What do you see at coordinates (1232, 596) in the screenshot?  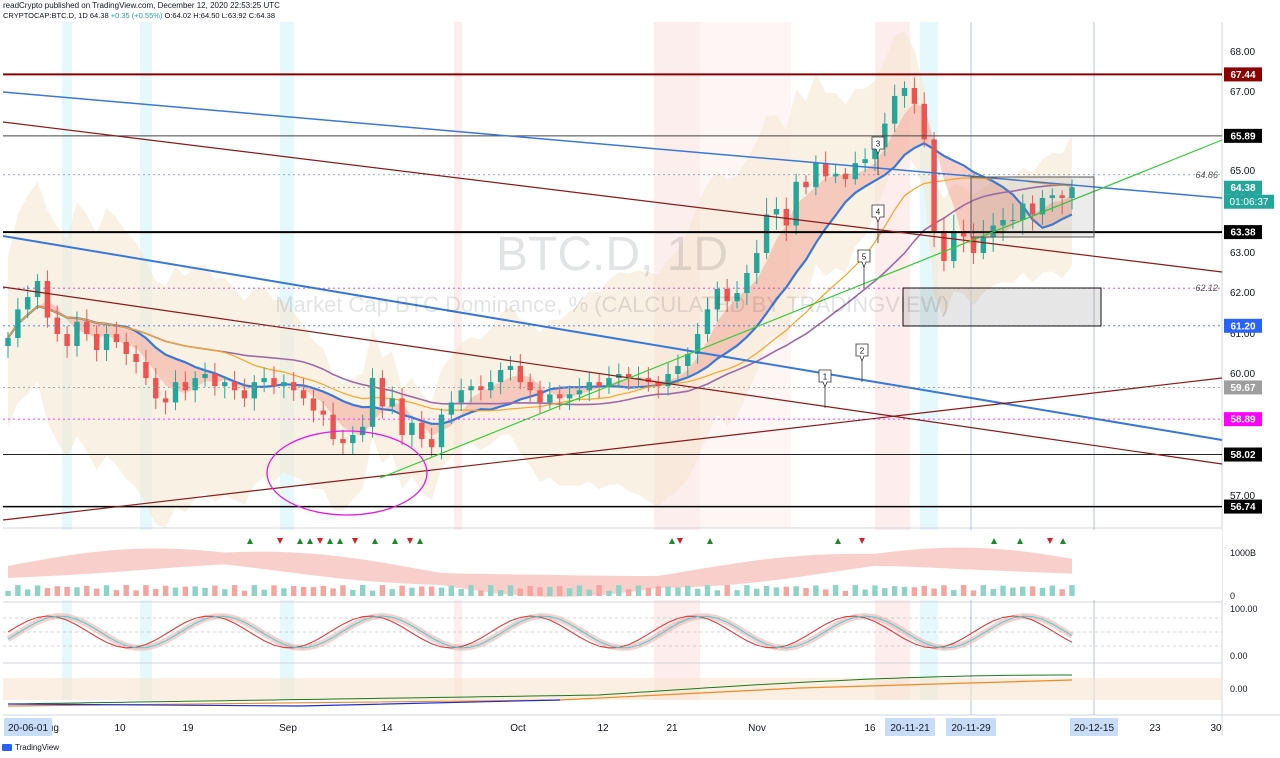 I see `volume-axis-tick: 0` at bounding box center [1232, 596].